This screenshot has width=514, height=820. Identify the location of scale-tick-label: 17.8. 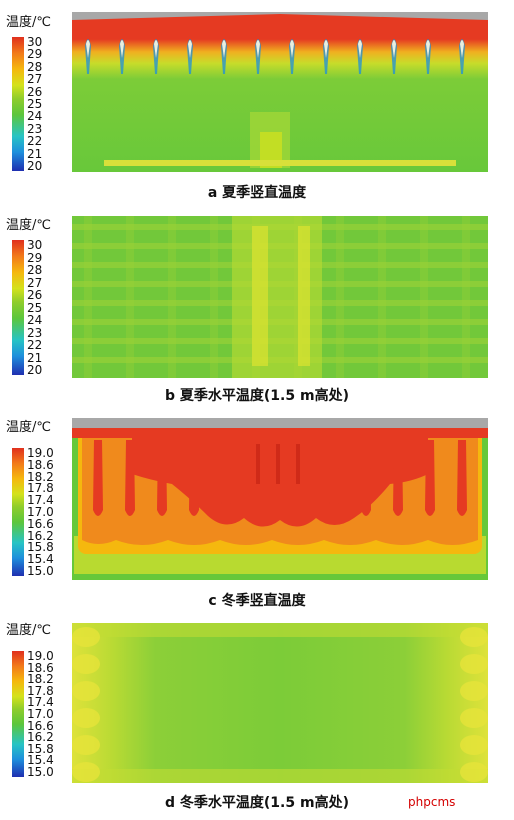
(40, 488).